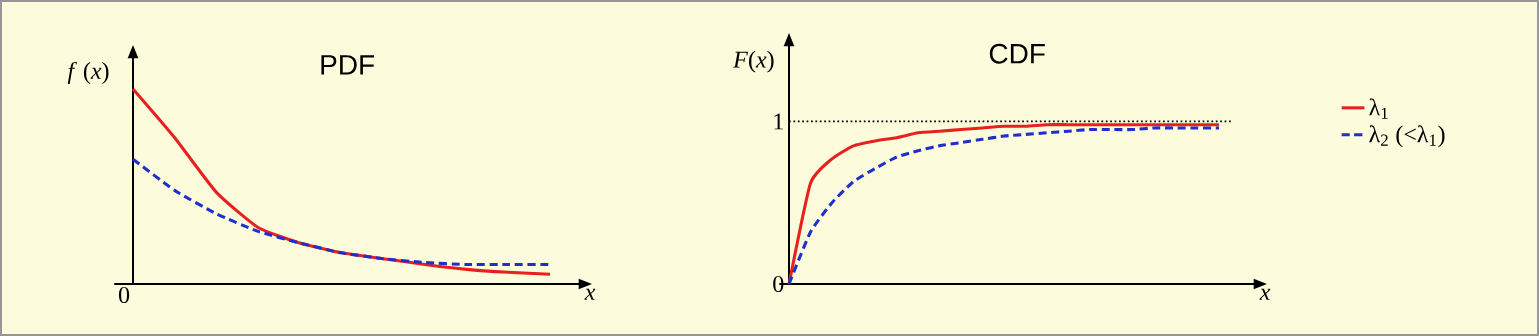 The image size is (1539, 336). I want to click on chart-title: PDF, so click(347, 65).